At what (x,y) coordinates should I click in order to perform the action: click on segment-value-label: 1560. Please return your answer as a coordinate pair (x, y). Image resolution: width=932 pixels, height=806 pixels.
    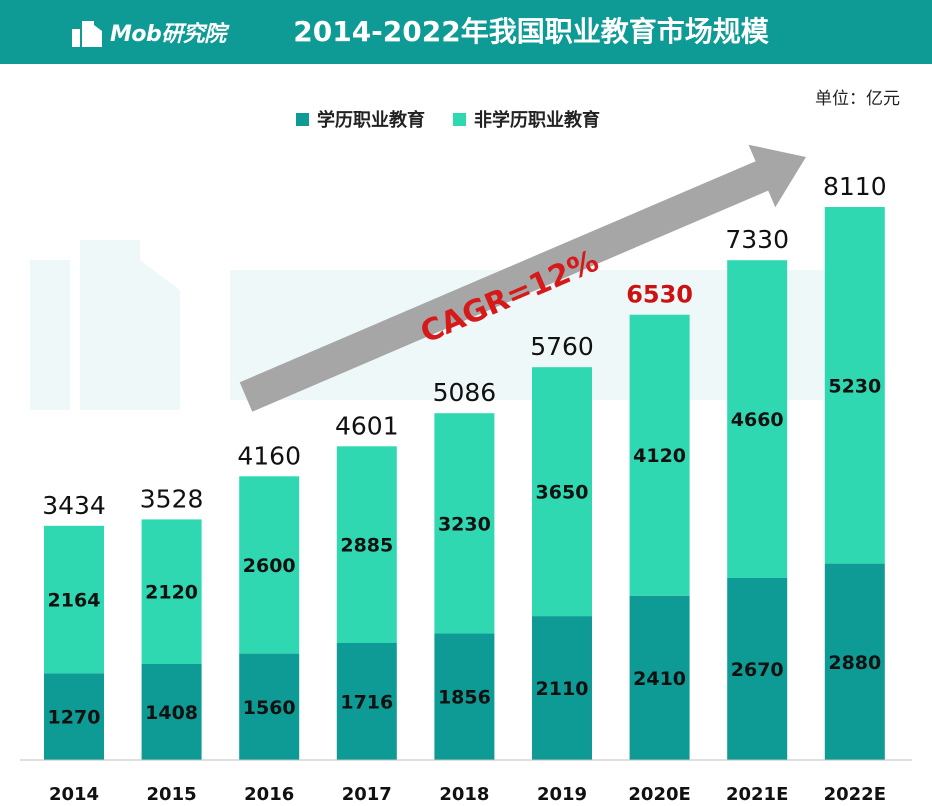
    Looking at the image, I should click on (269, 708).